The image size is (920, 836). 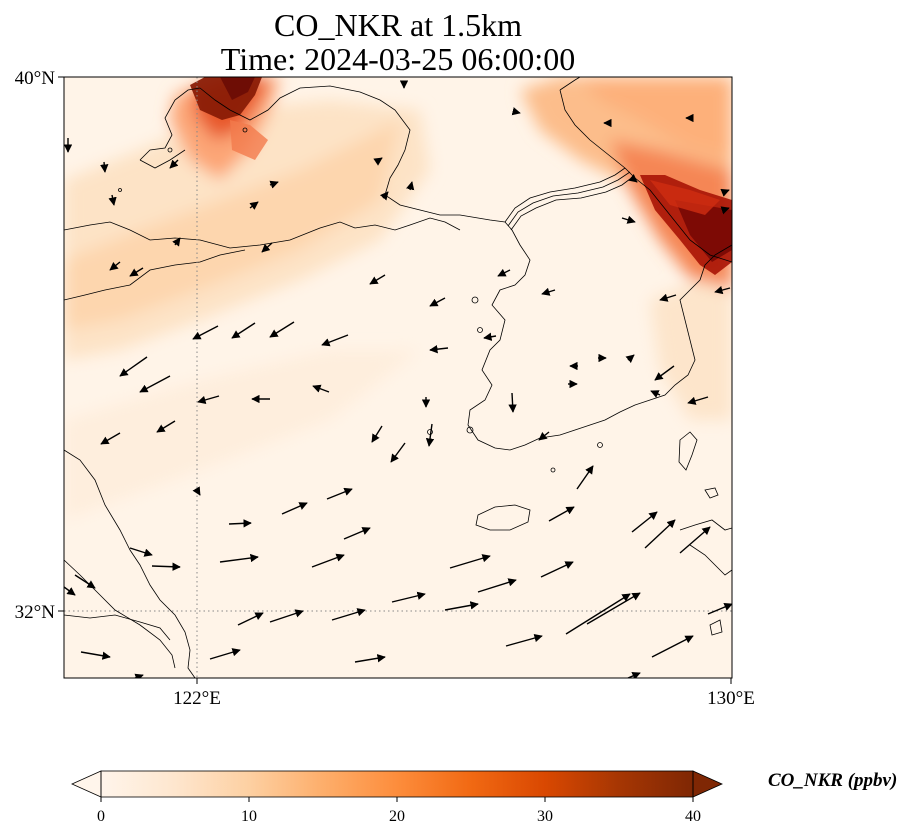 What do you see at coordinates (545, 816) in the screenshot?
I see `colorbar-tick-30: 30` at bounding box center [545, 816].